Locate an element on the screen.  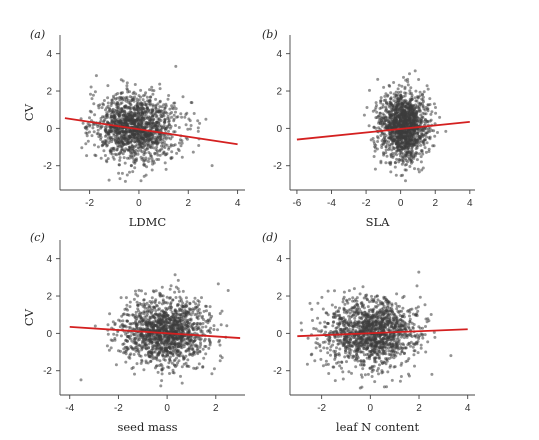
x-tick-label: -2 is located at coordinates (321, 408).